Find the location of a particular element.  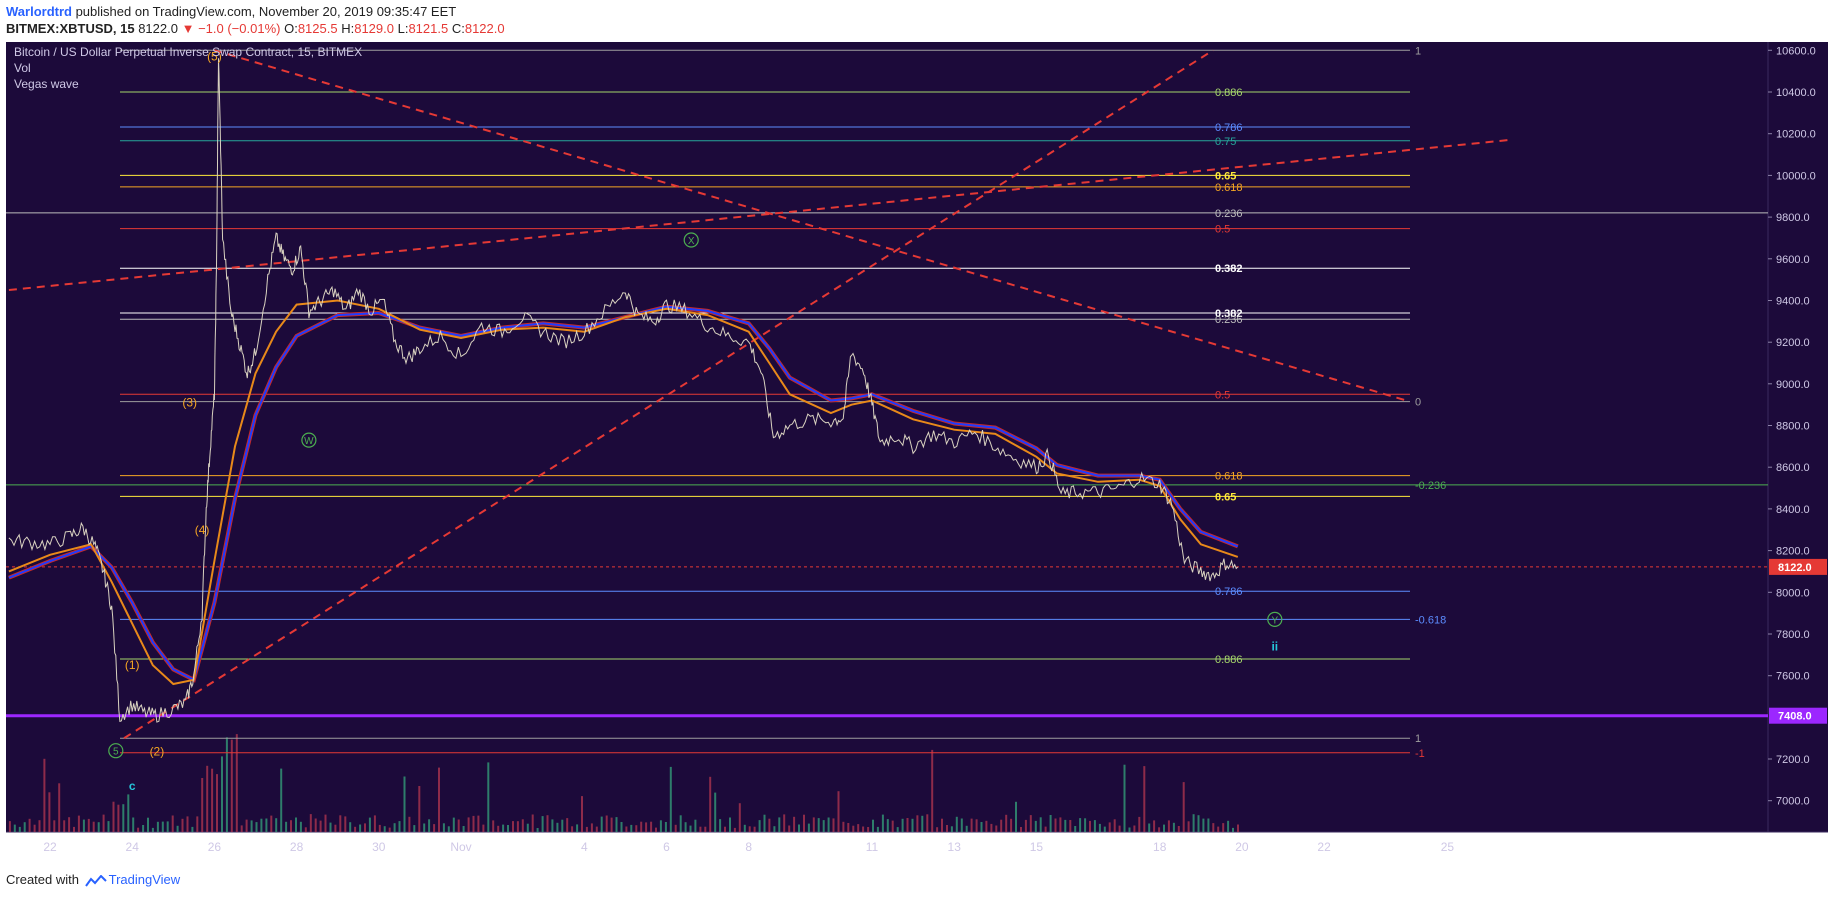

author-link: Warlordtrd is located at coordinates (39, 11).